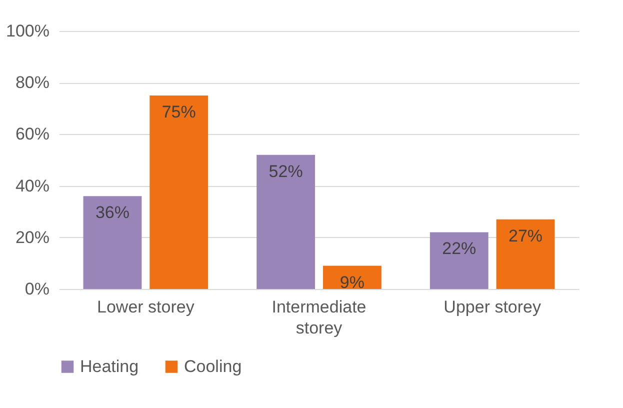 This screenshot has height=408, width=623. What do you see at coordinates (319, 318) in the screenshot?
I see `x-tick-label: Intermediate storey` at bounding box center [319, 318].